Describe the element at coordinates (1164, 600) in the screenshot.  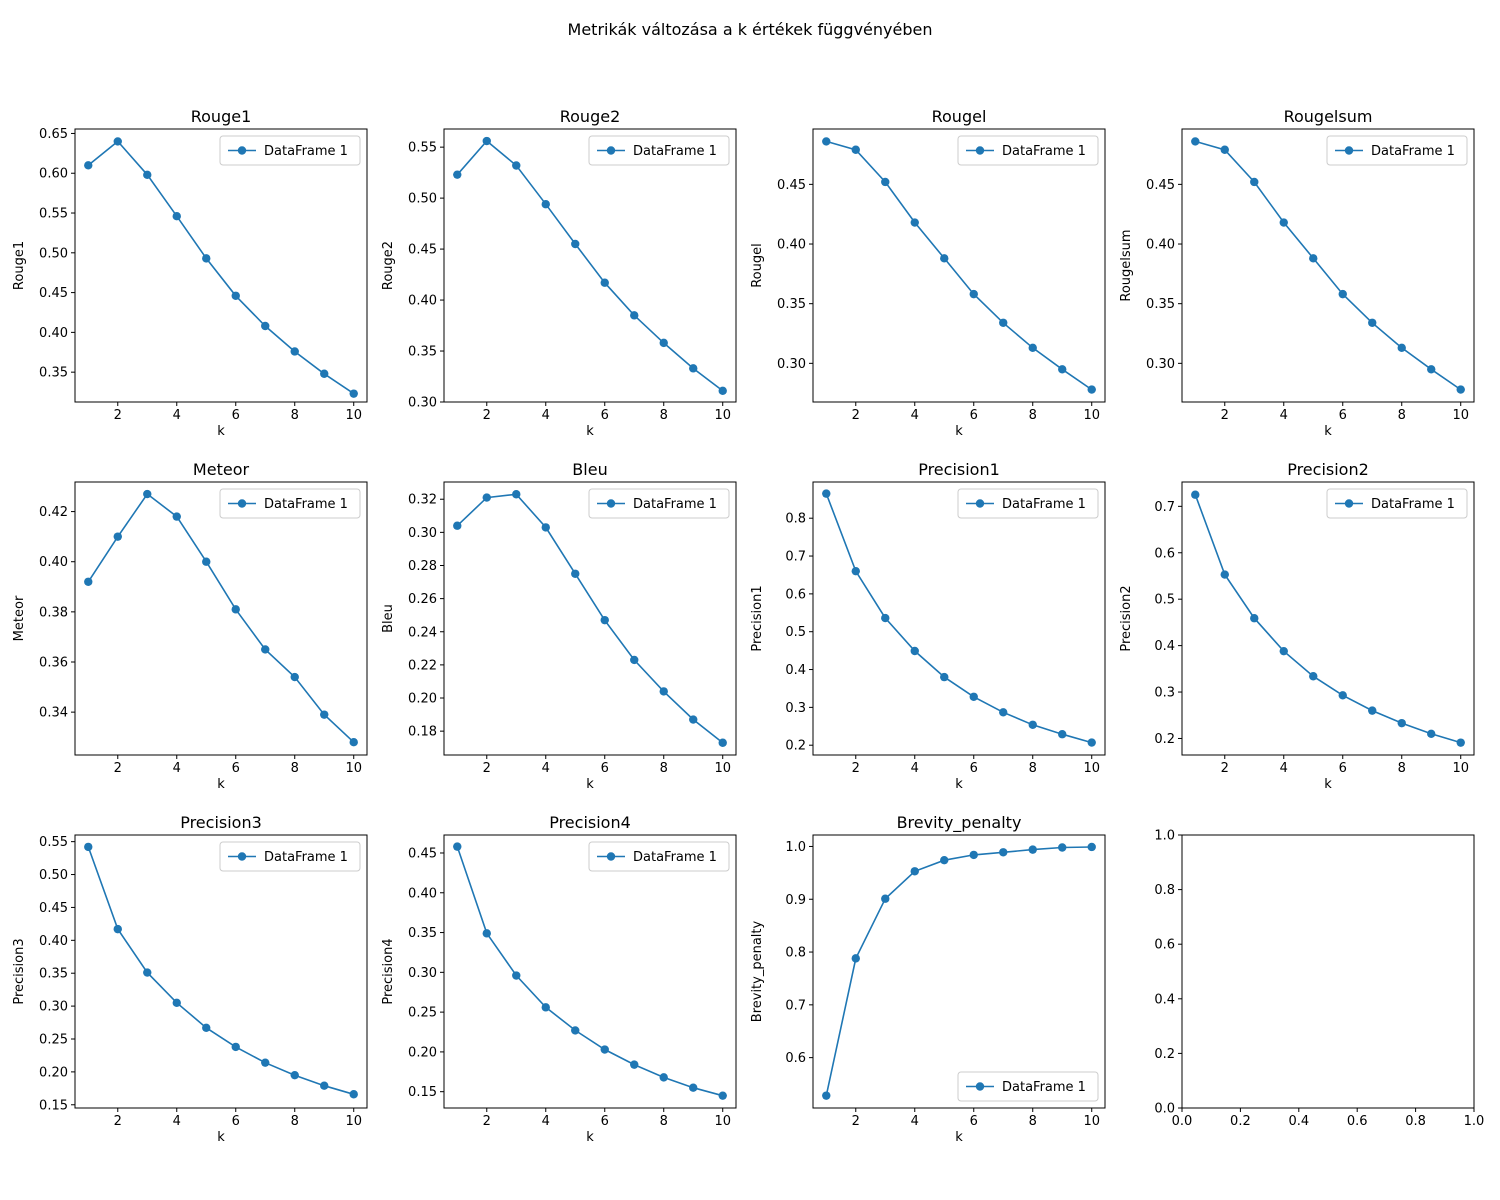
I see `y-tick-label: 0.5` at that location.